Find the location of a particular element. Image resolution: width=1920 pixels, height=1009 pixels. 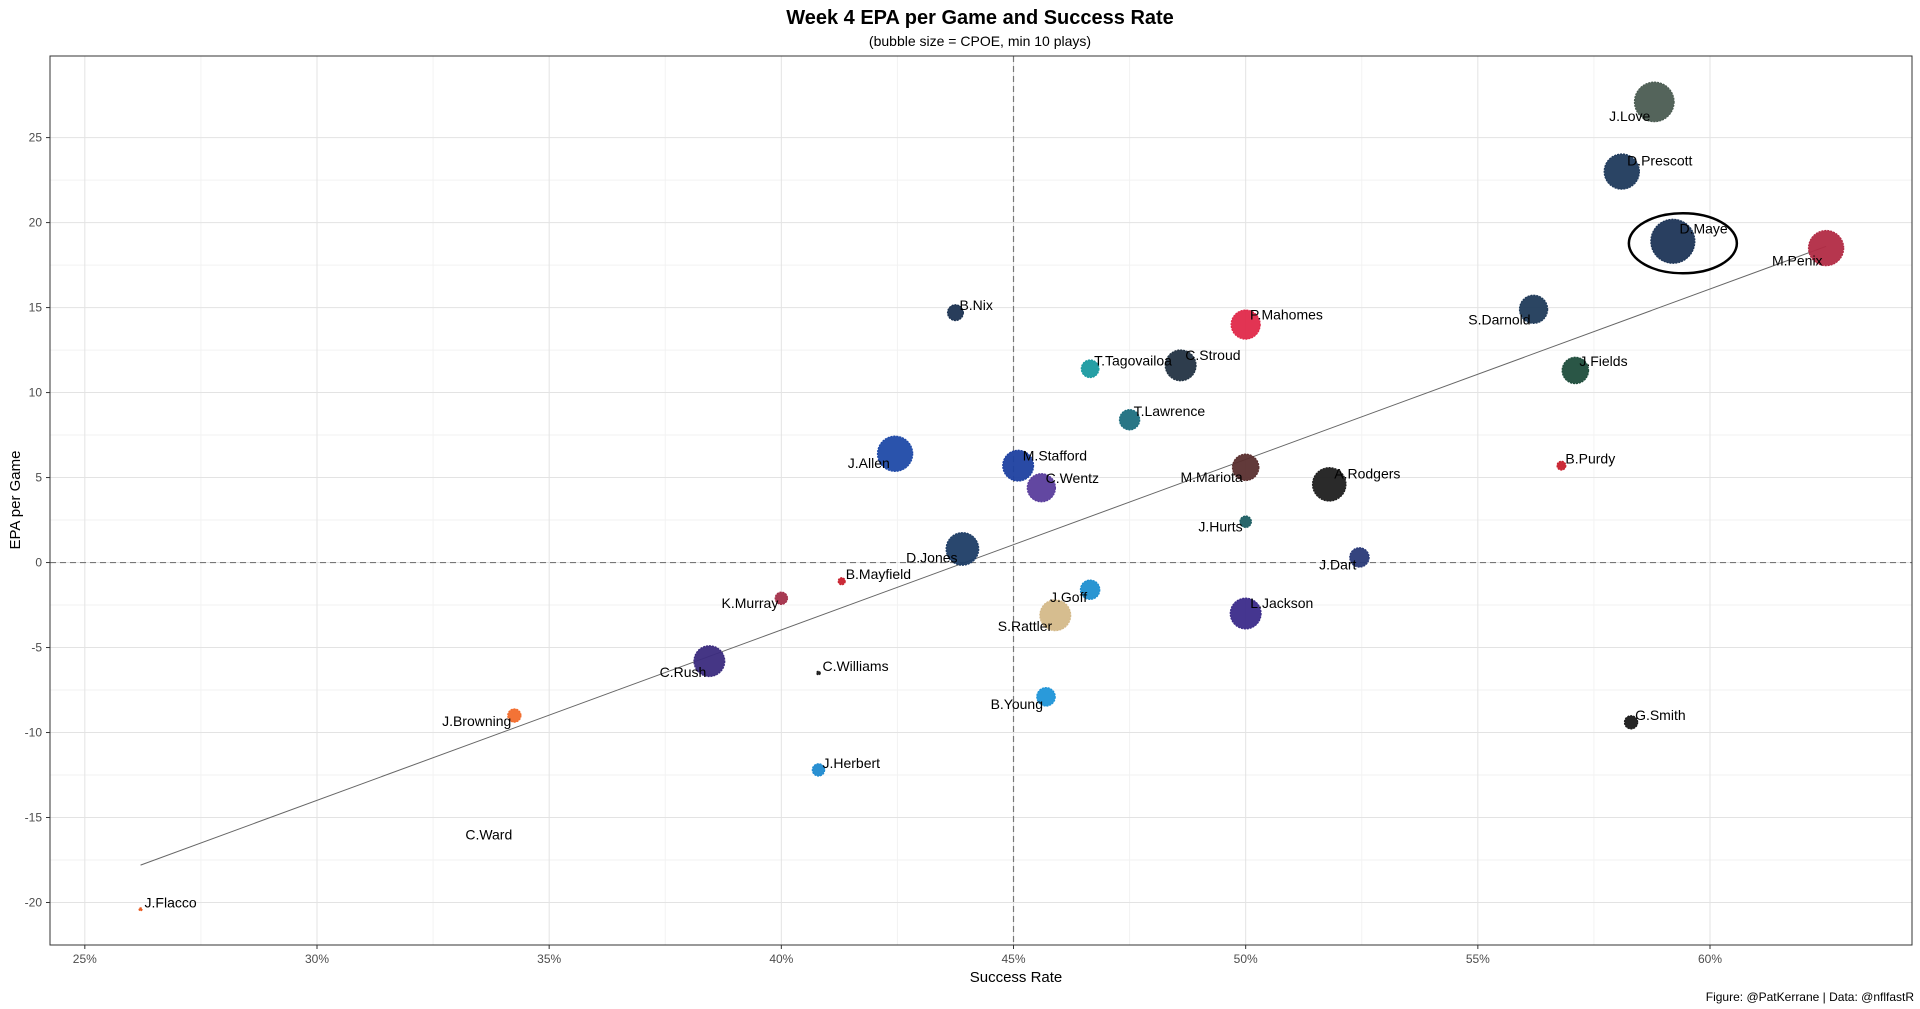

x-tick-label: 50% is located at coordinates (1246, 959).